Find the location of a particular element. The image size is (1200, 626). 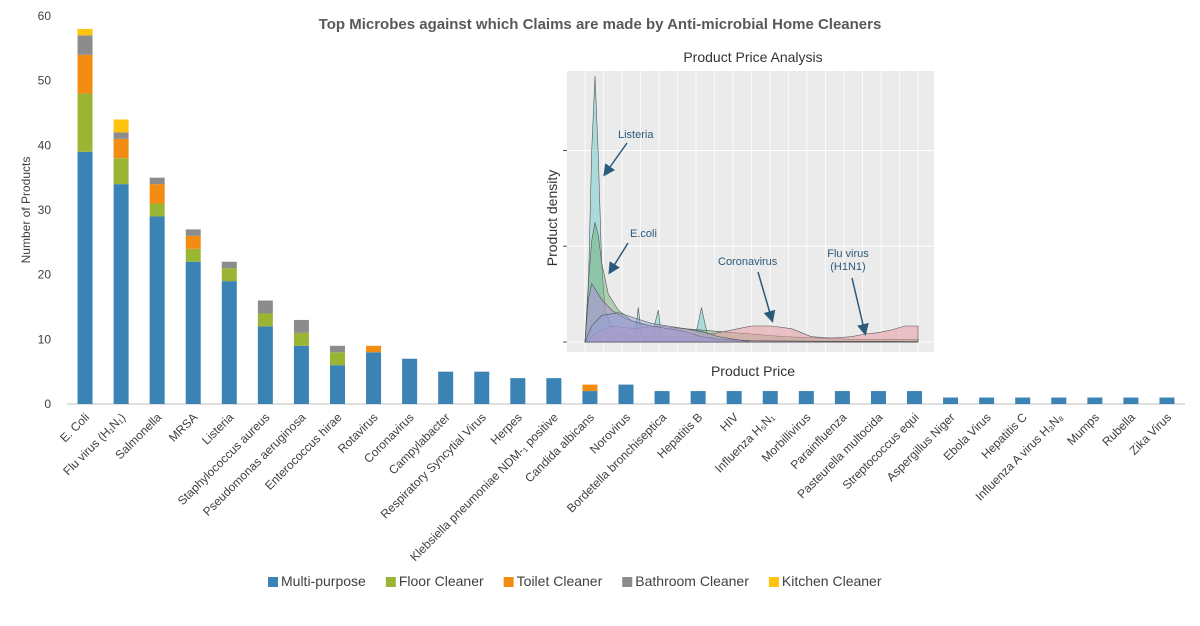

legend-label: Toilet Cleaner is located at coordinates (560, 581).